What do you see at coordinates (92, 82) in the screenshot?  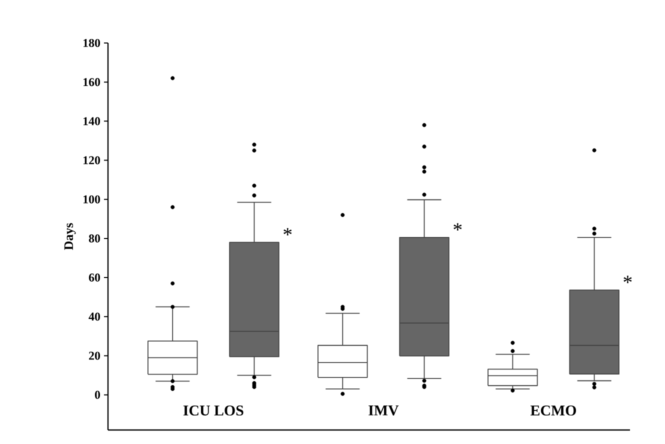 I see `y-tick-label: 160` at bounding box center [92, 82].